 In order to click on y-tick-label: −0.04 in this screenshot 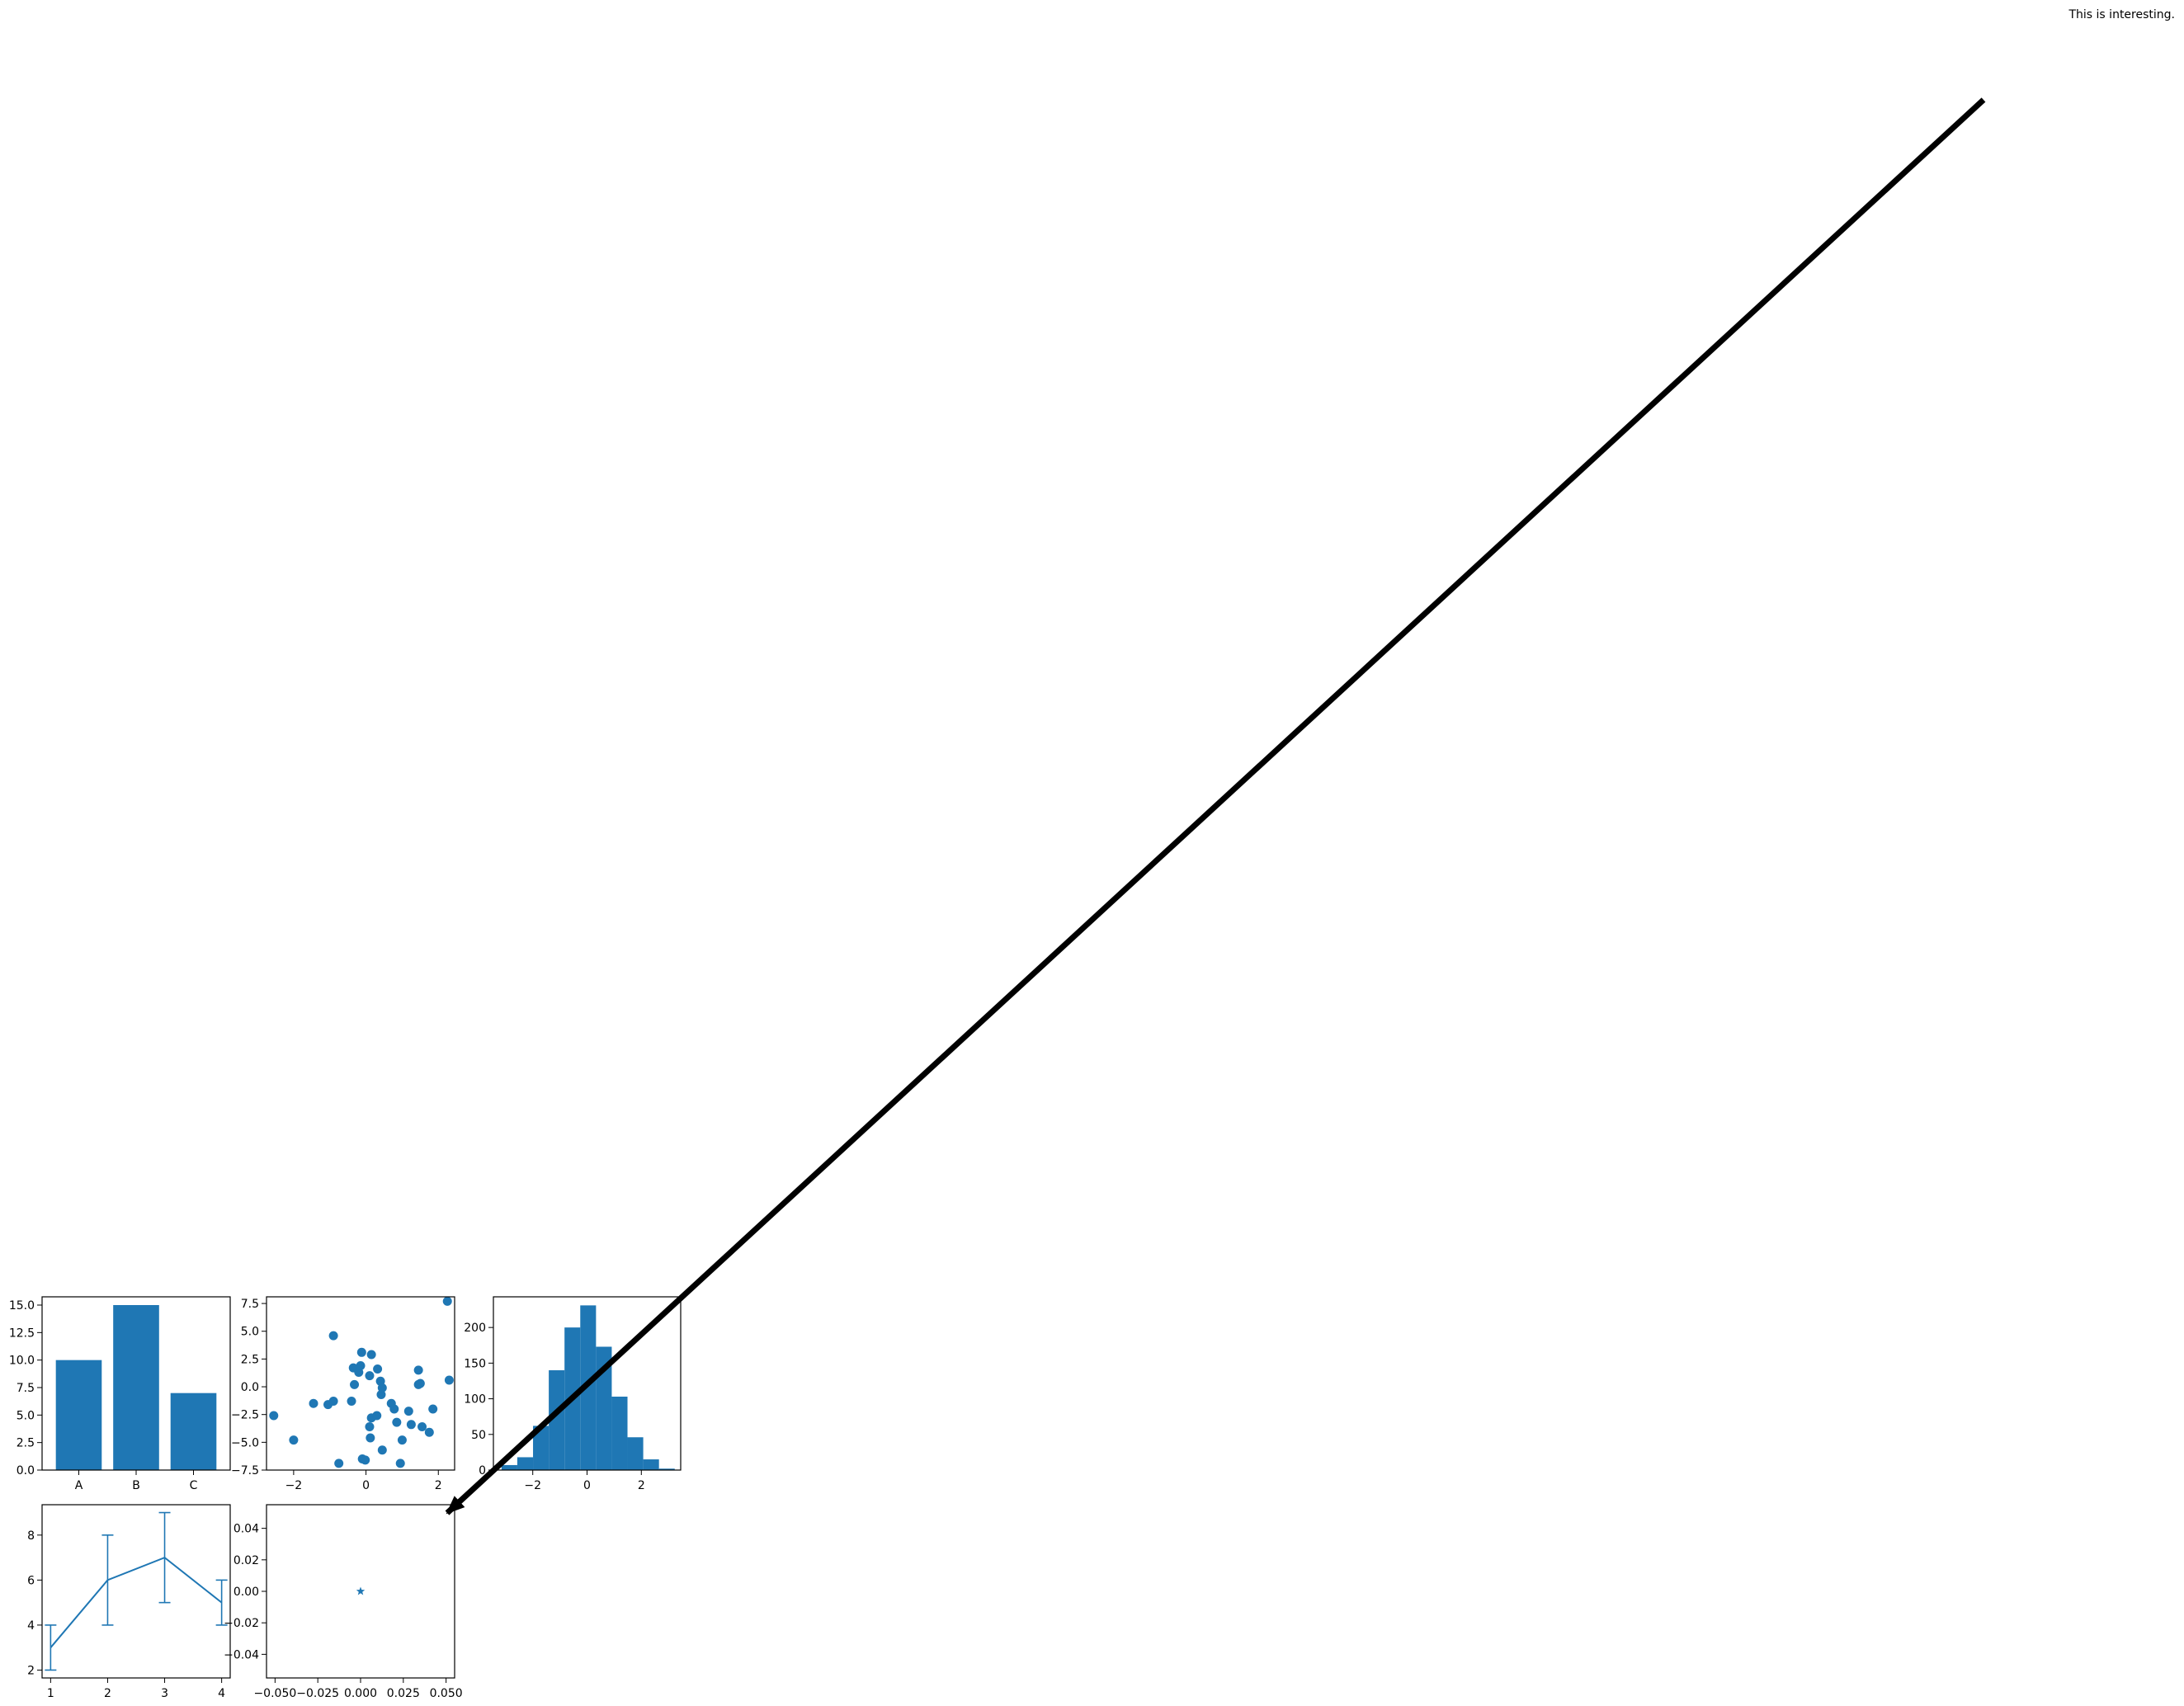, I will do `click(241, 1655)`.